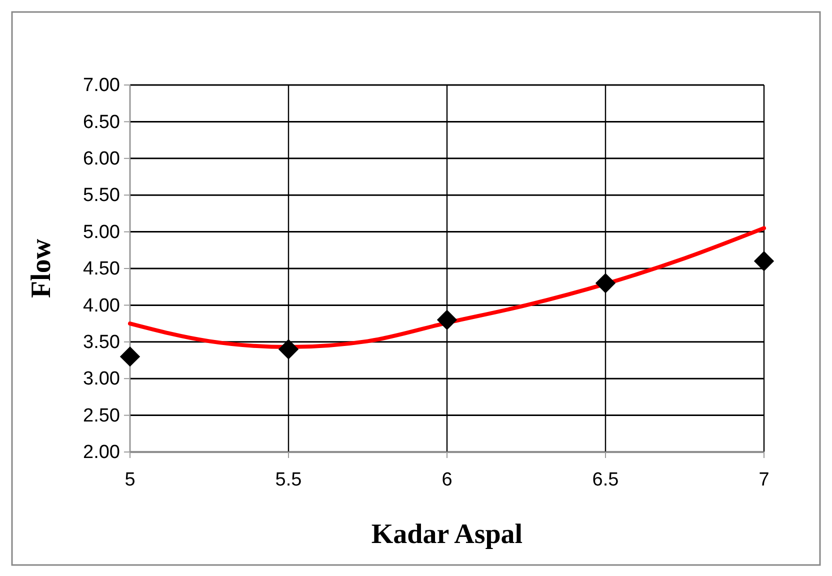  Describe the element at coordinates (288, 479) in the screenshot. I see `x-tick-label: 5.5` at that location.